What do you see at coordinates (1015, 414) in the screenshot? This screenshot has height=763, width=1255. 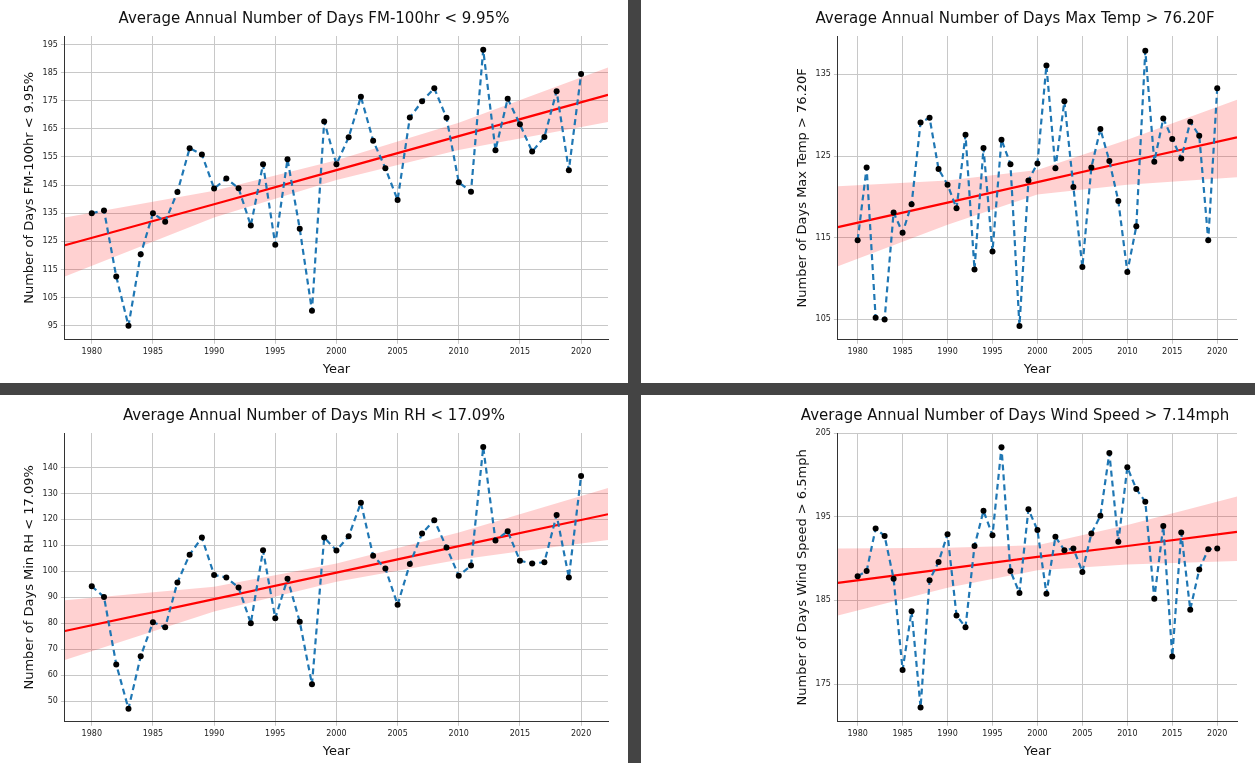 I see `chart-title: Average Annual Number of Days Wind Speed > 7.14mph` at bounding box center [1015, 414].